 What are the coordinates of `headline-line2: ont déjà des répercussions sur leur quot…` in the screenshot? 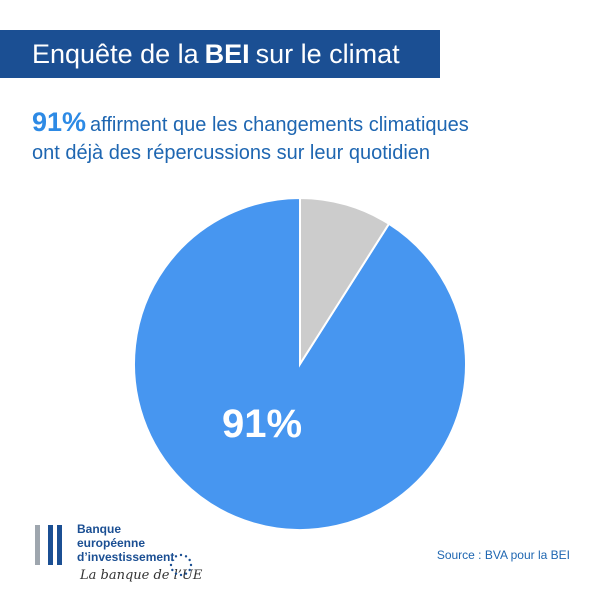 It's located at (231, 153).